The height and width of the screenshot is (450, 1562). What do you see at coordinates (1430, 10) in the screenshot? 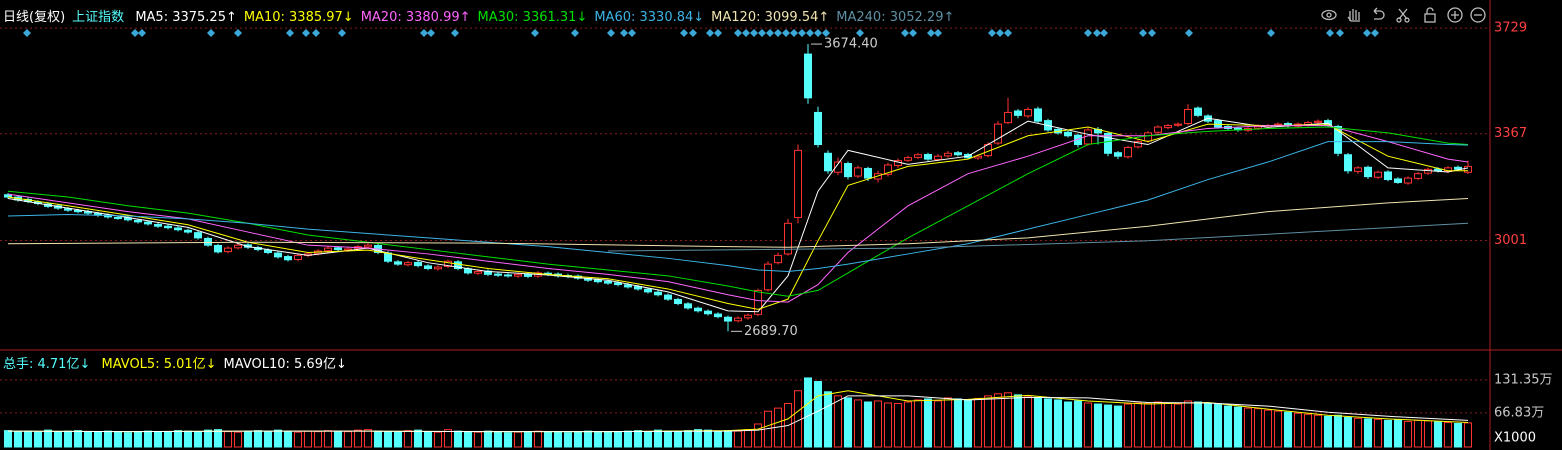
I see `lock-shackle` at bounding box center [1430, 10].